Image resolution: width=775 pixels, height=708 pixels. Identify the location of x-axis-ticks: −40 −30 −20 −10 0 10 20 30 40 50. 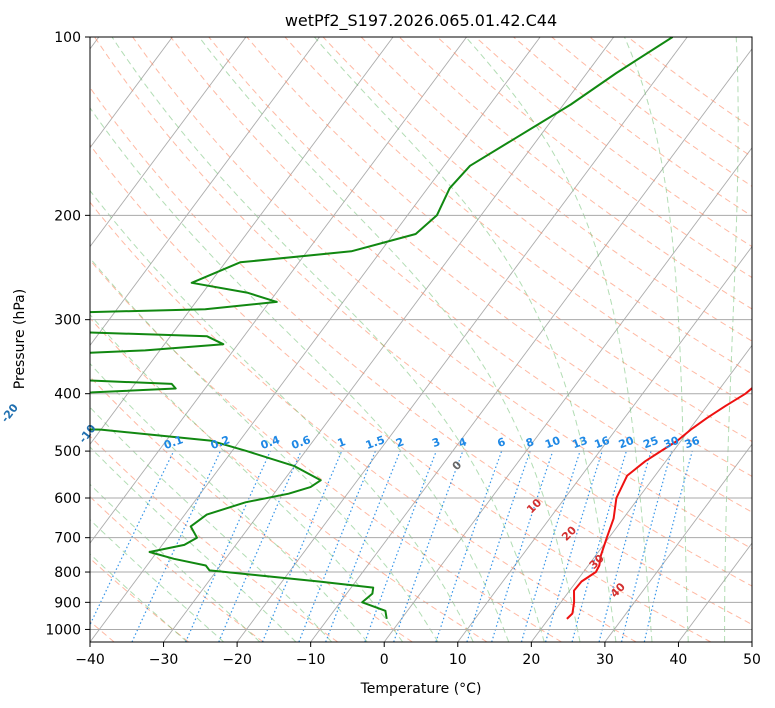
(418, 655).